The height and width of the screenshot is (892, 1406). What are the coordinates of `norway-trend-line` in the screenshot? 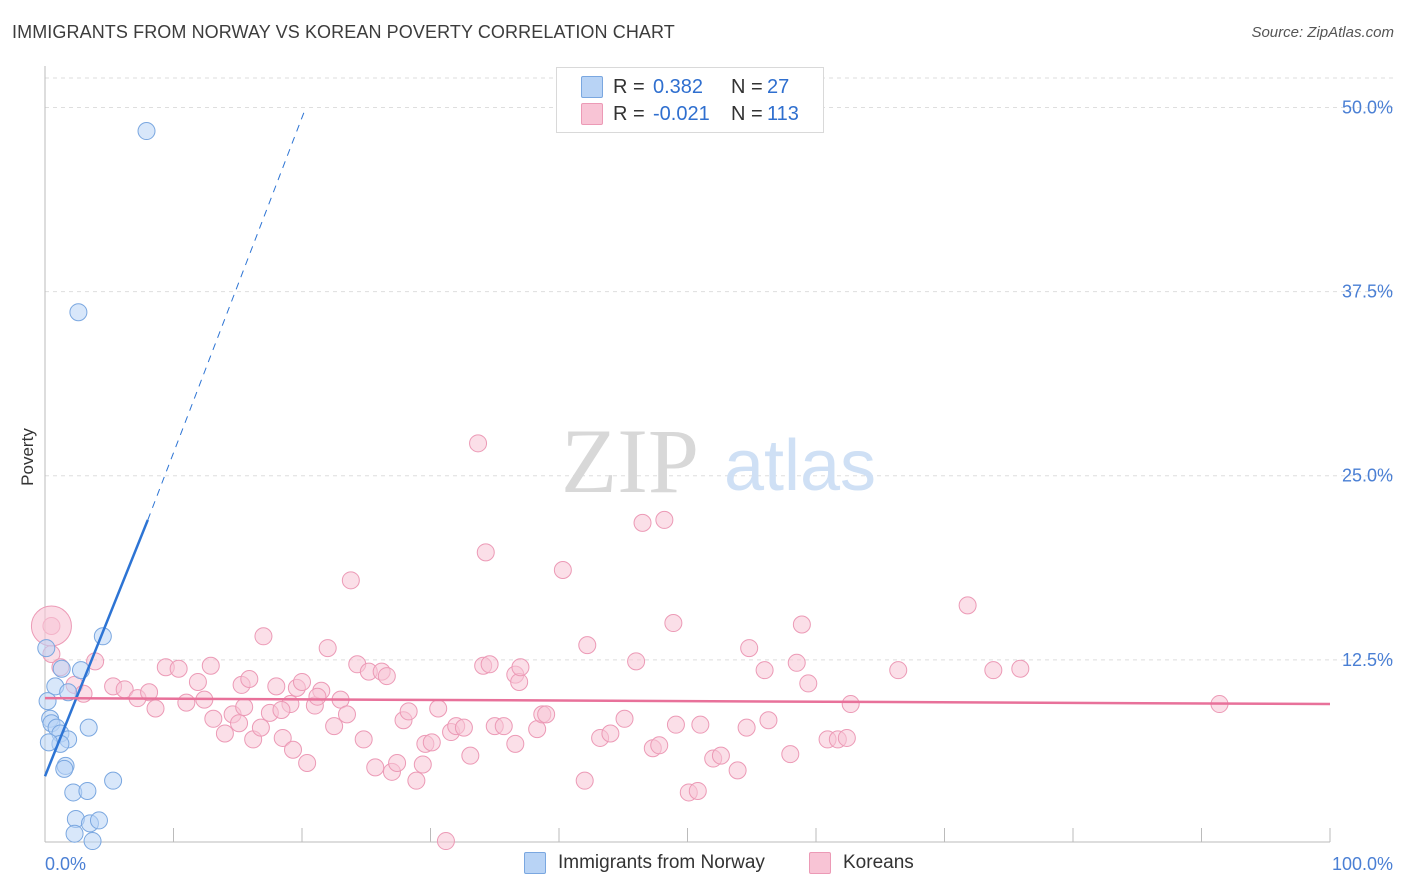 It's located at (96, 648).